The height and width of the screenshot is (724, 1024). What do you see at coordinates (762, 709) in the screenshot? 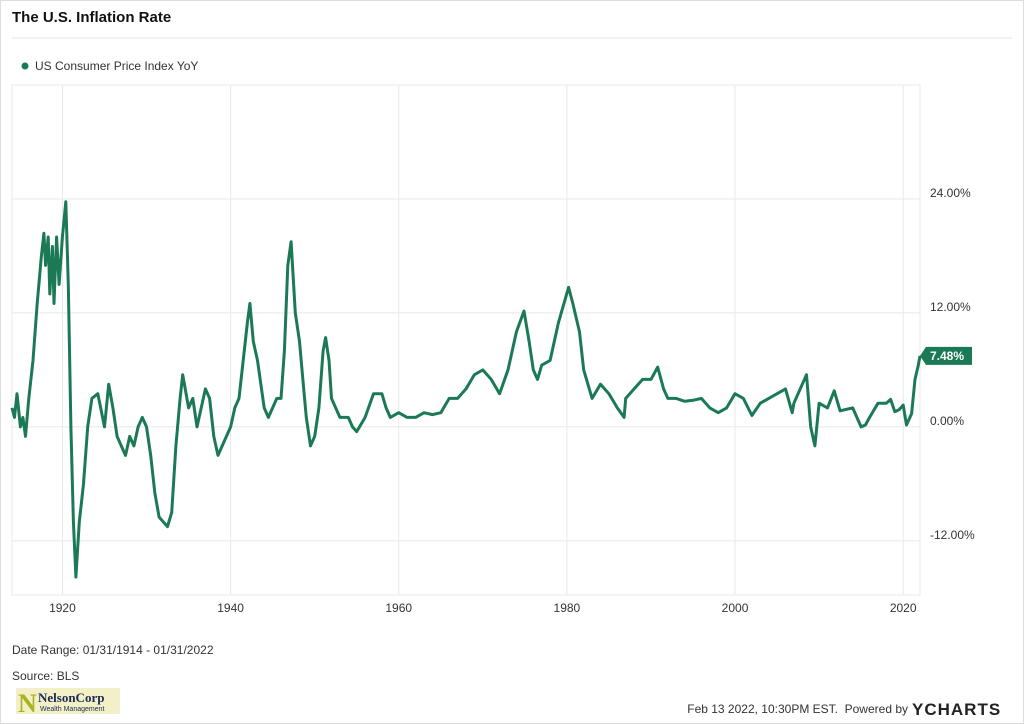
I see `timestamp: Feb 13 2022, 10:30PM EST.` at bounding box center [762, 709].